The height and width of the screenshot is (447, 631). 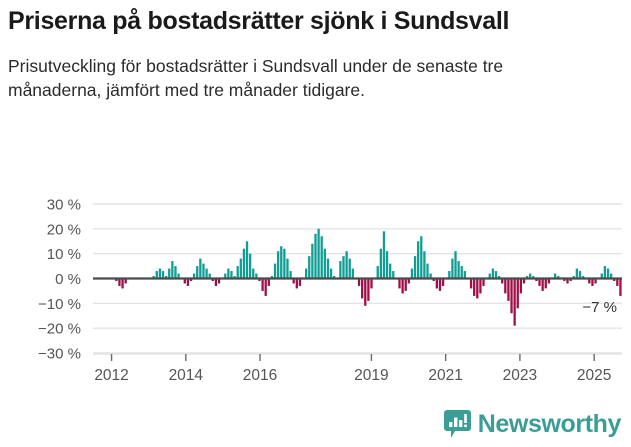 What do you see at coordinates (445, 375) in the screenshot?
I see `x-axis-tick-label: 2021` at bounding box center [445, 375].